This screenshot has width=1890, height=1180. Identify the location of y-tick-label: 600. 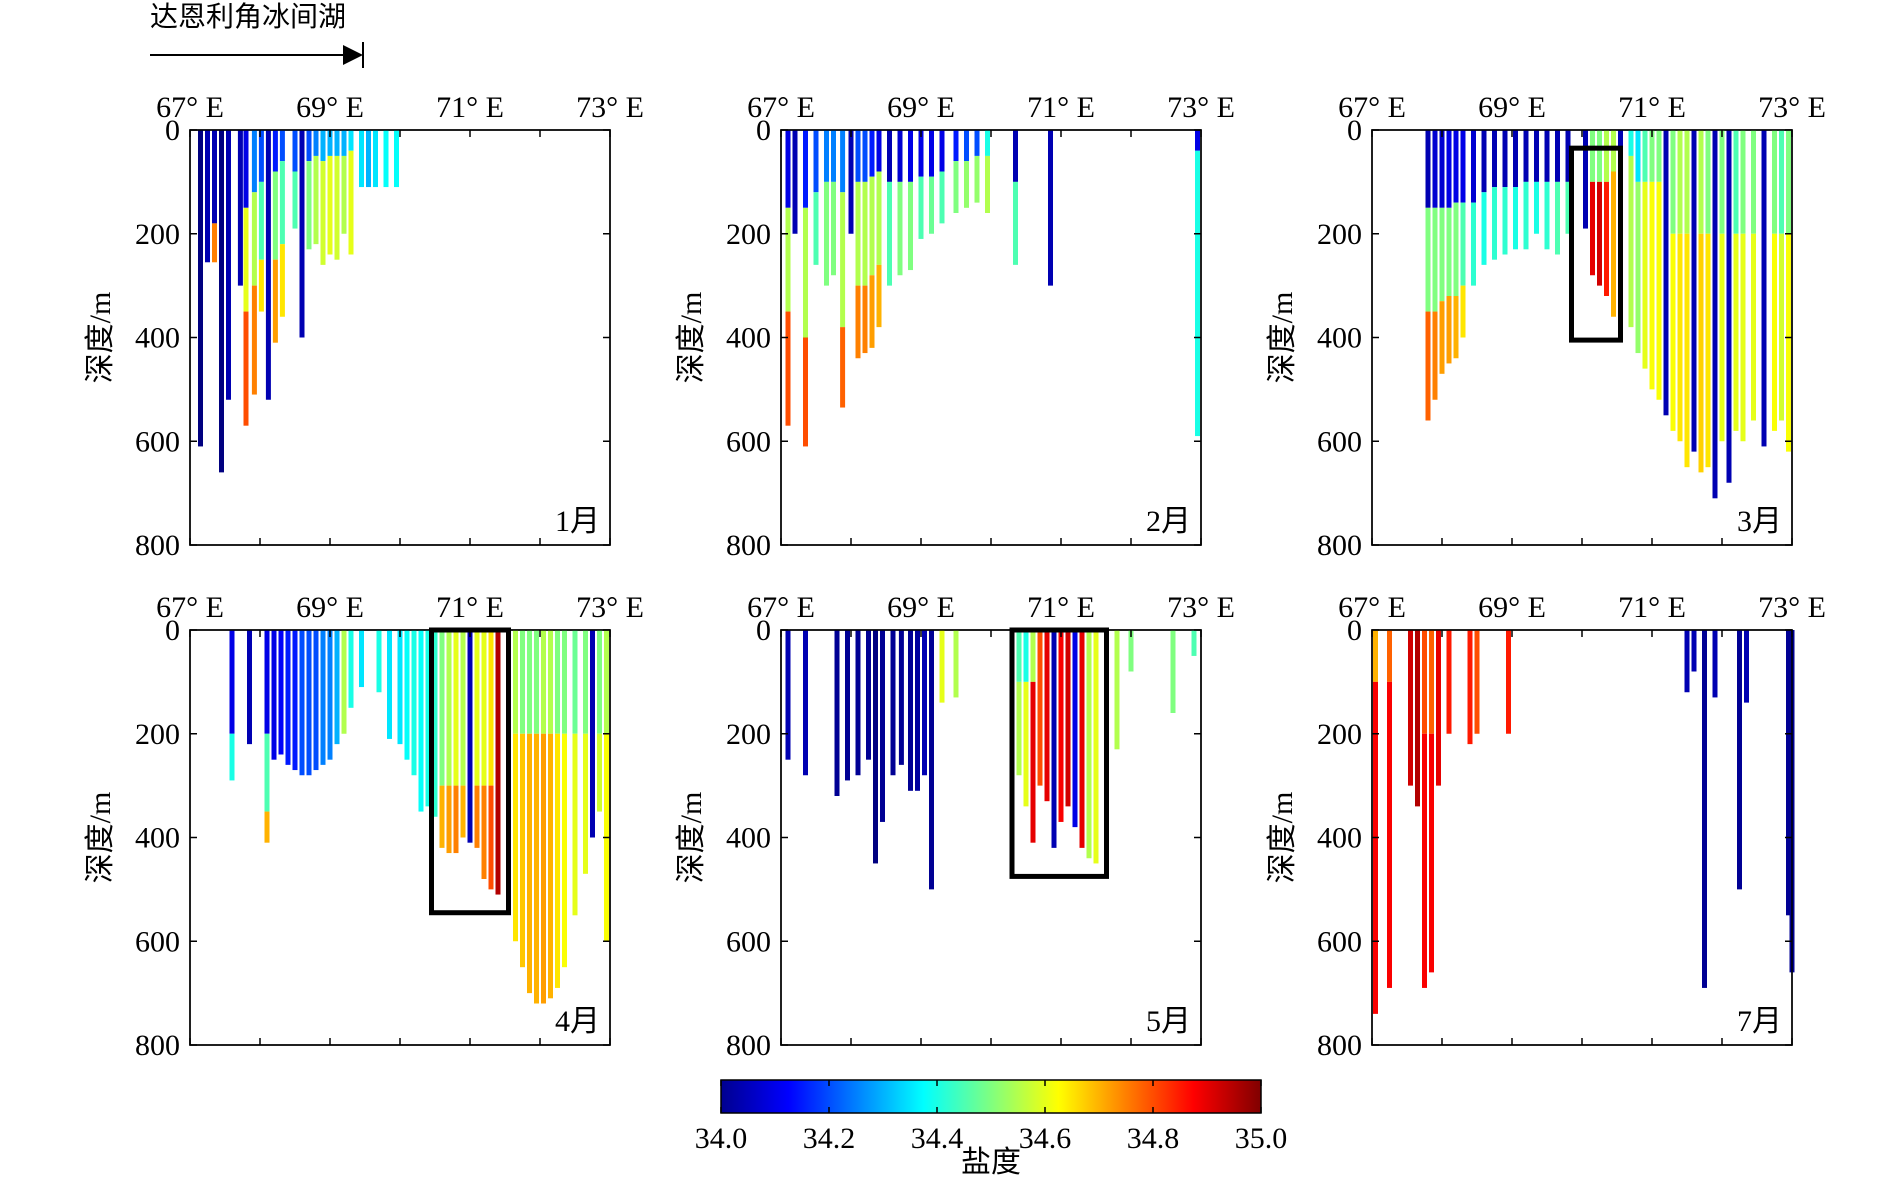
(748, 441).